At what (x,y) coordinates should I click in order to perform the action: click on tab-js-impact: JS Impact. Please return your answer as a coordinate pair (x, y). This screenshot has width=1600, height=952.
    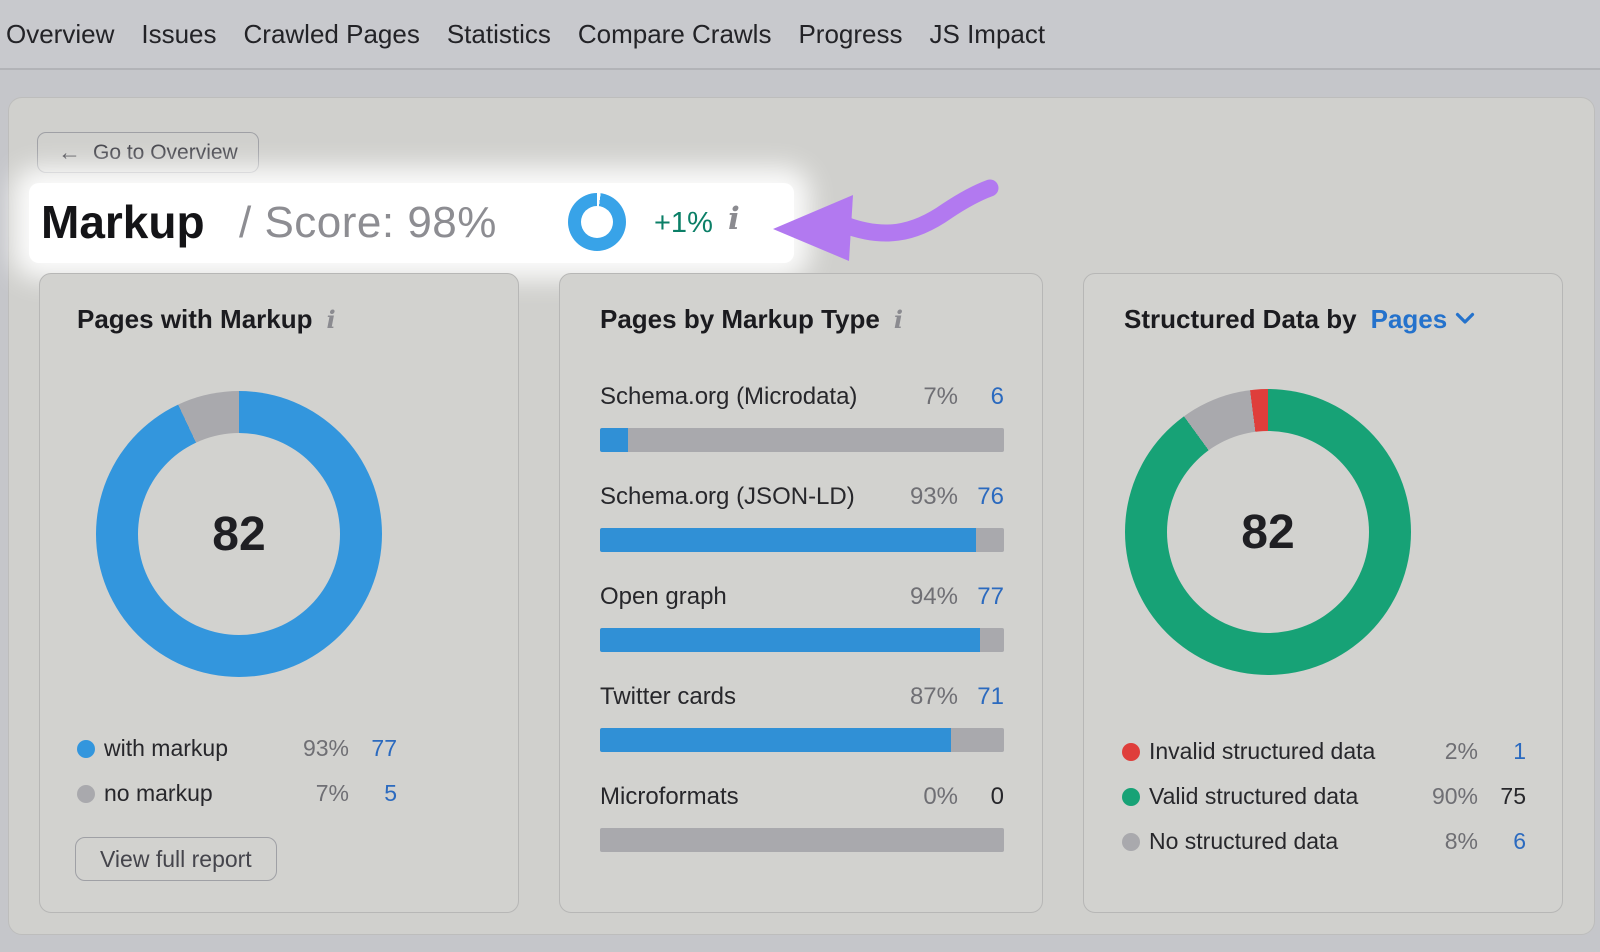
    Looking at the image, I should click on (987, 33).